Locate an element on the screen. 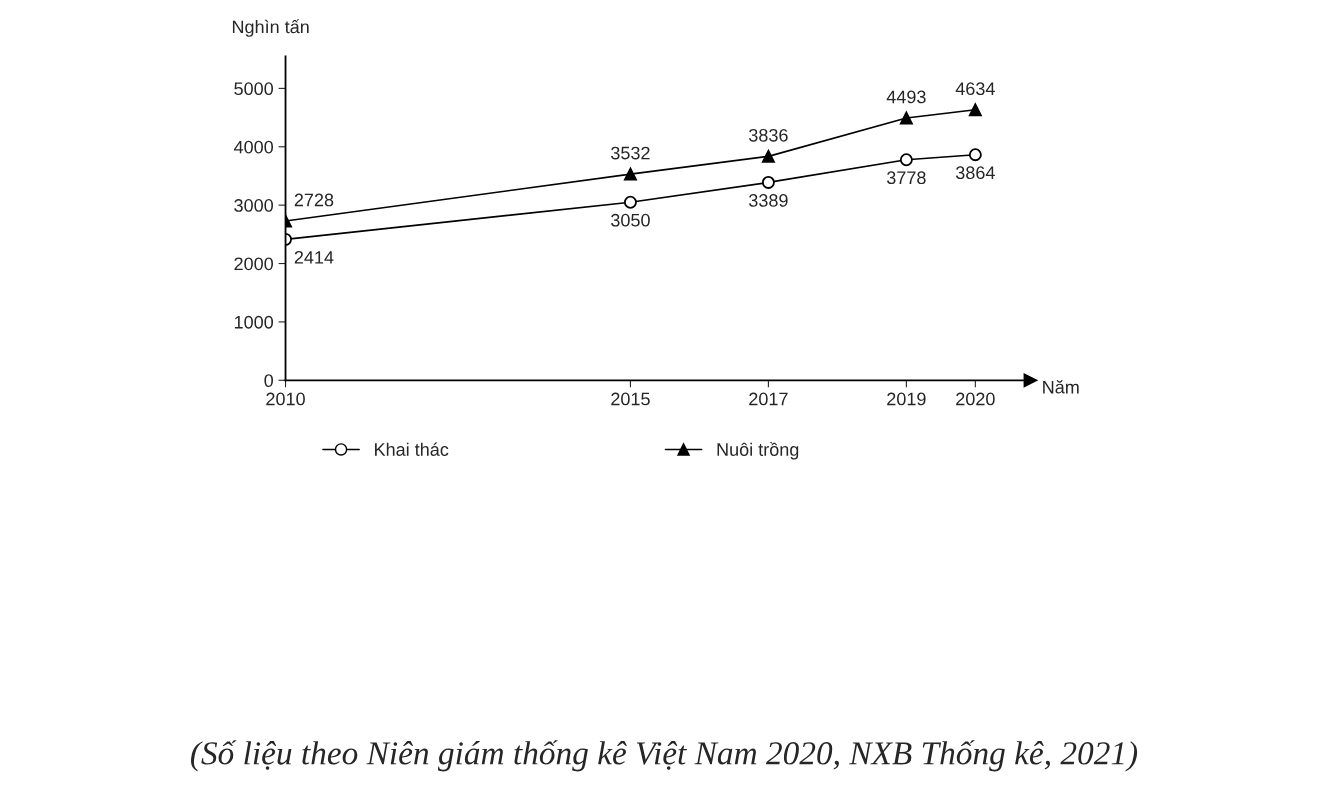  y-tick-label: 3000 is located at coordinates (254, 205).